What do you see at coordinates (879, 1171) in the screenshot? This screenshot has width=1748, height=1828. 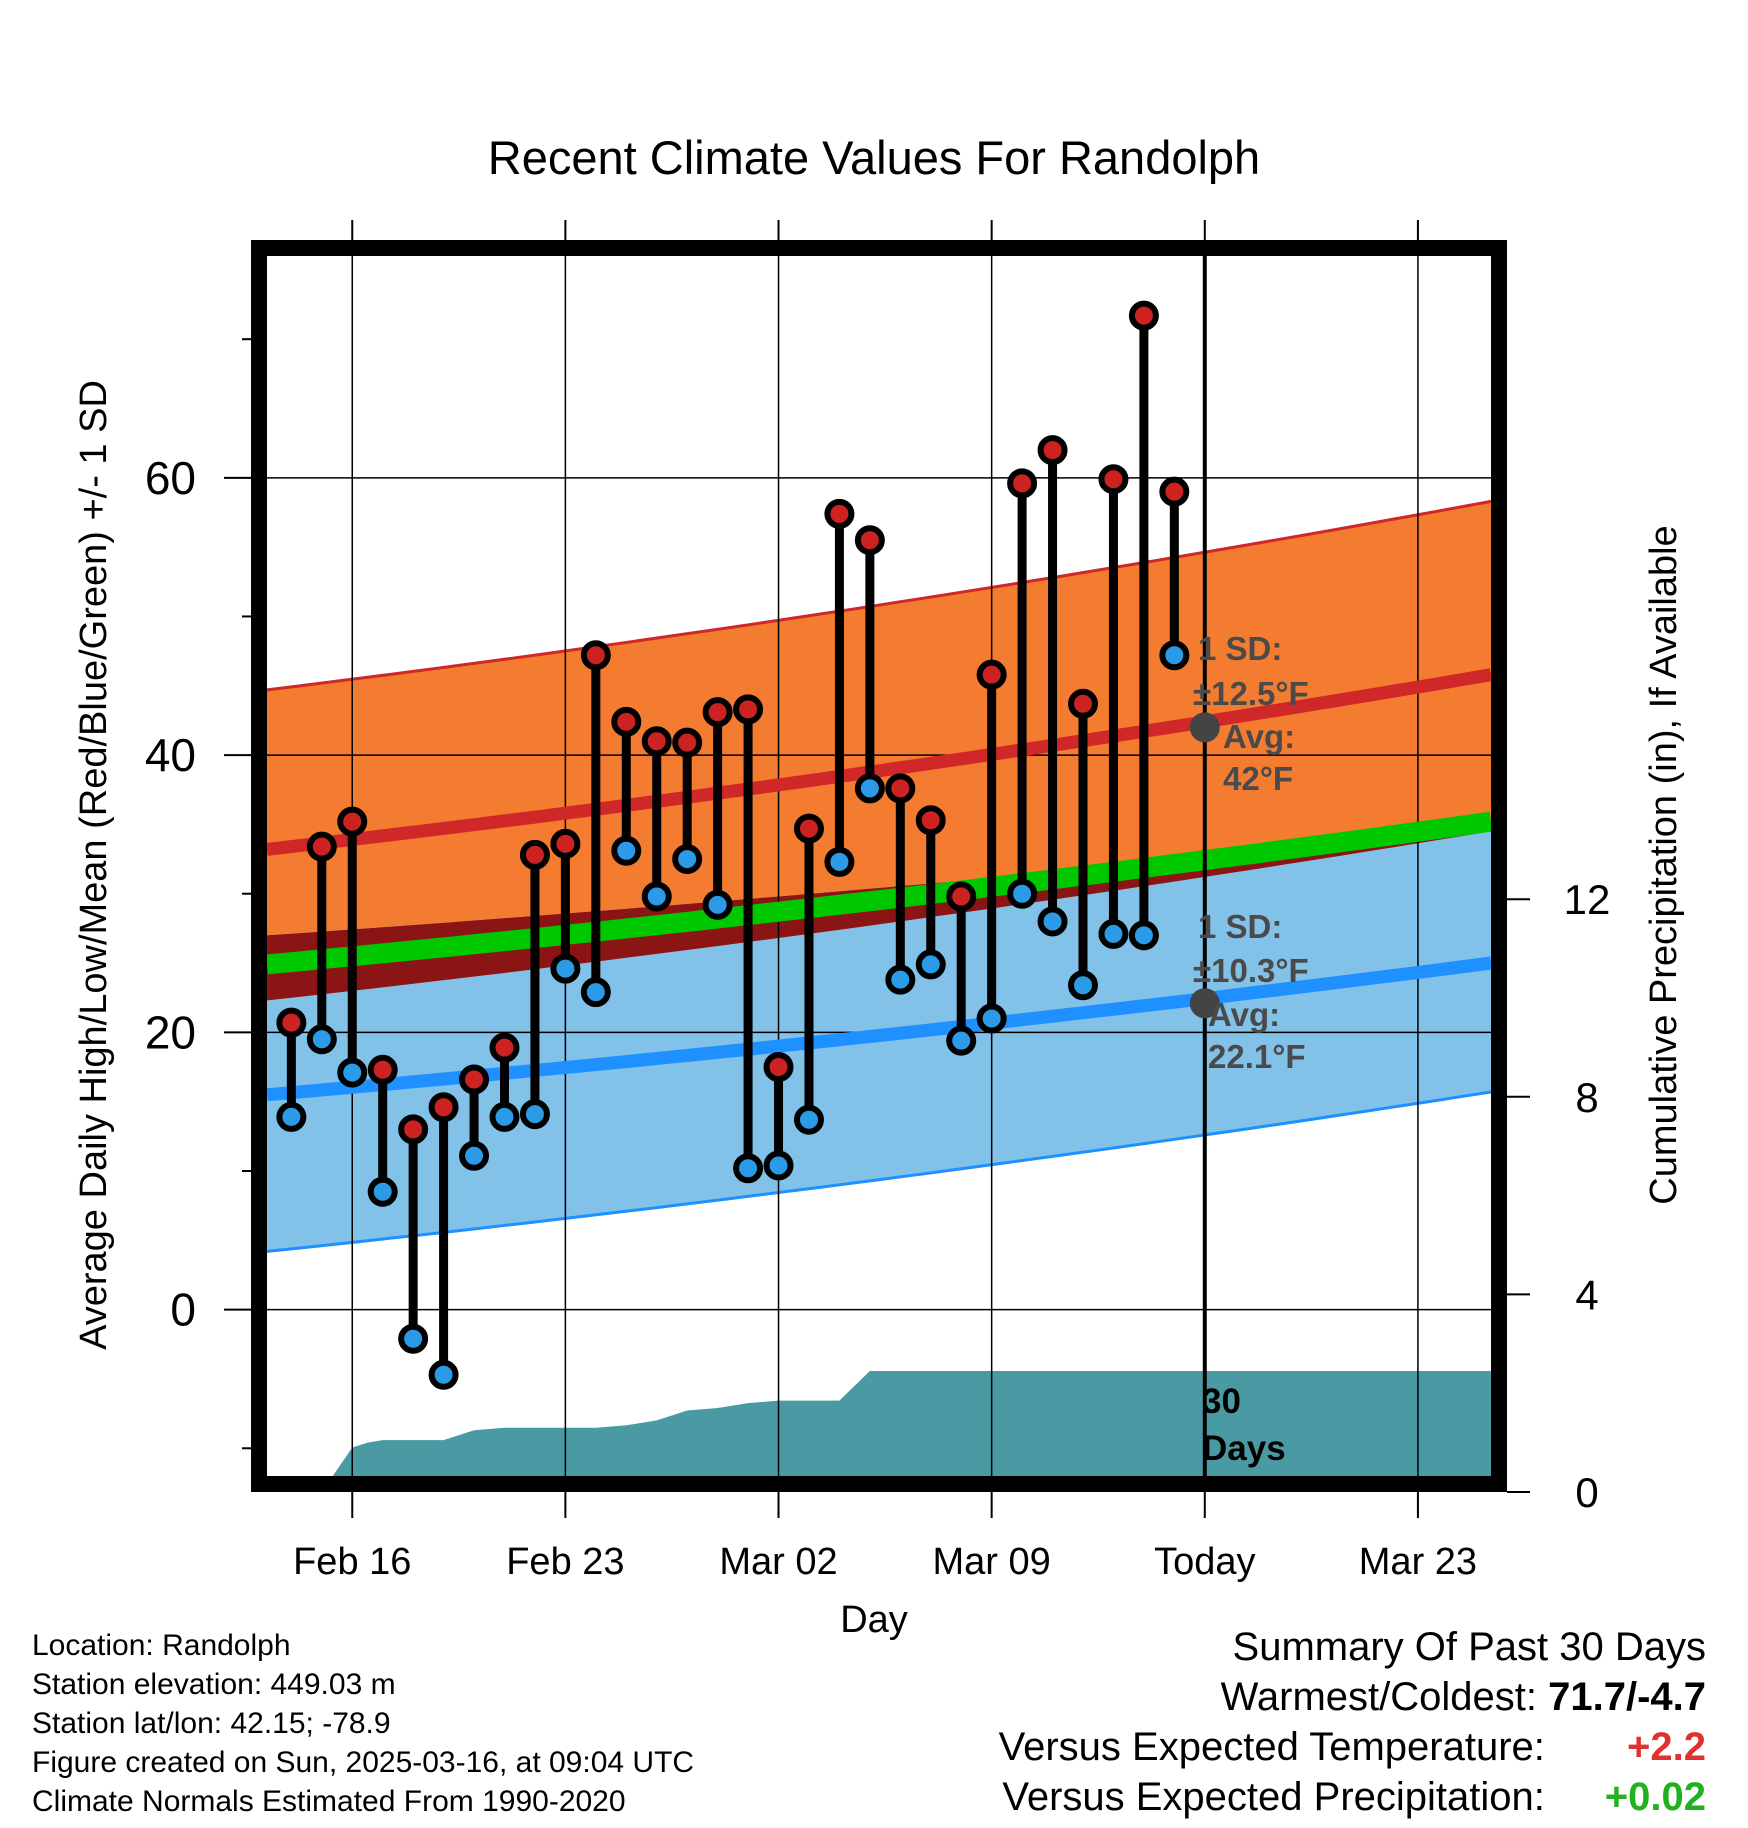 I see `low-sd-lower-line` at bounding box center [879, 1171].